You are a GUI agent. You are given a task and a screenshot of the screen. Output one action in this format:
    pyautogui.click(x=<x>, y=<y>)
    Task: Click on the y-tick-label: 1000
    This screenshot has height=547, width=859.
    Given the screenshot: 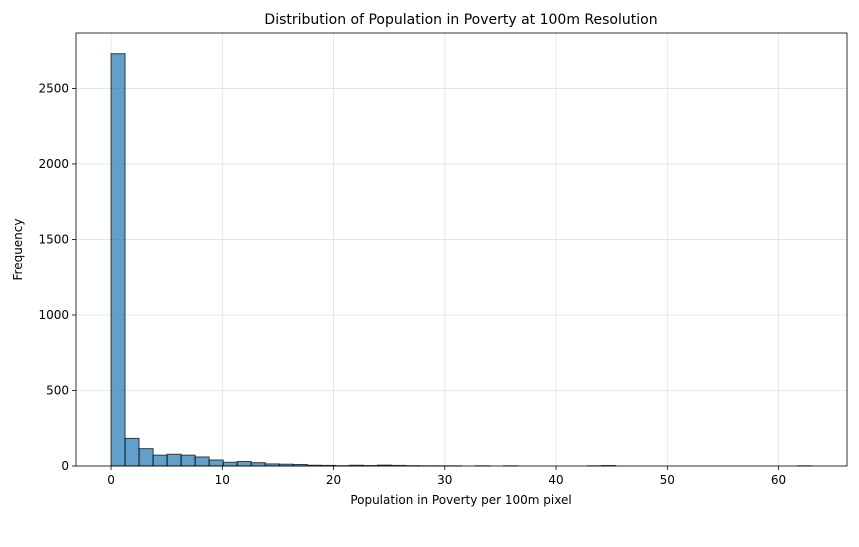 What is the action you would take?
    pyautogui.click(x=53, y=315)
    